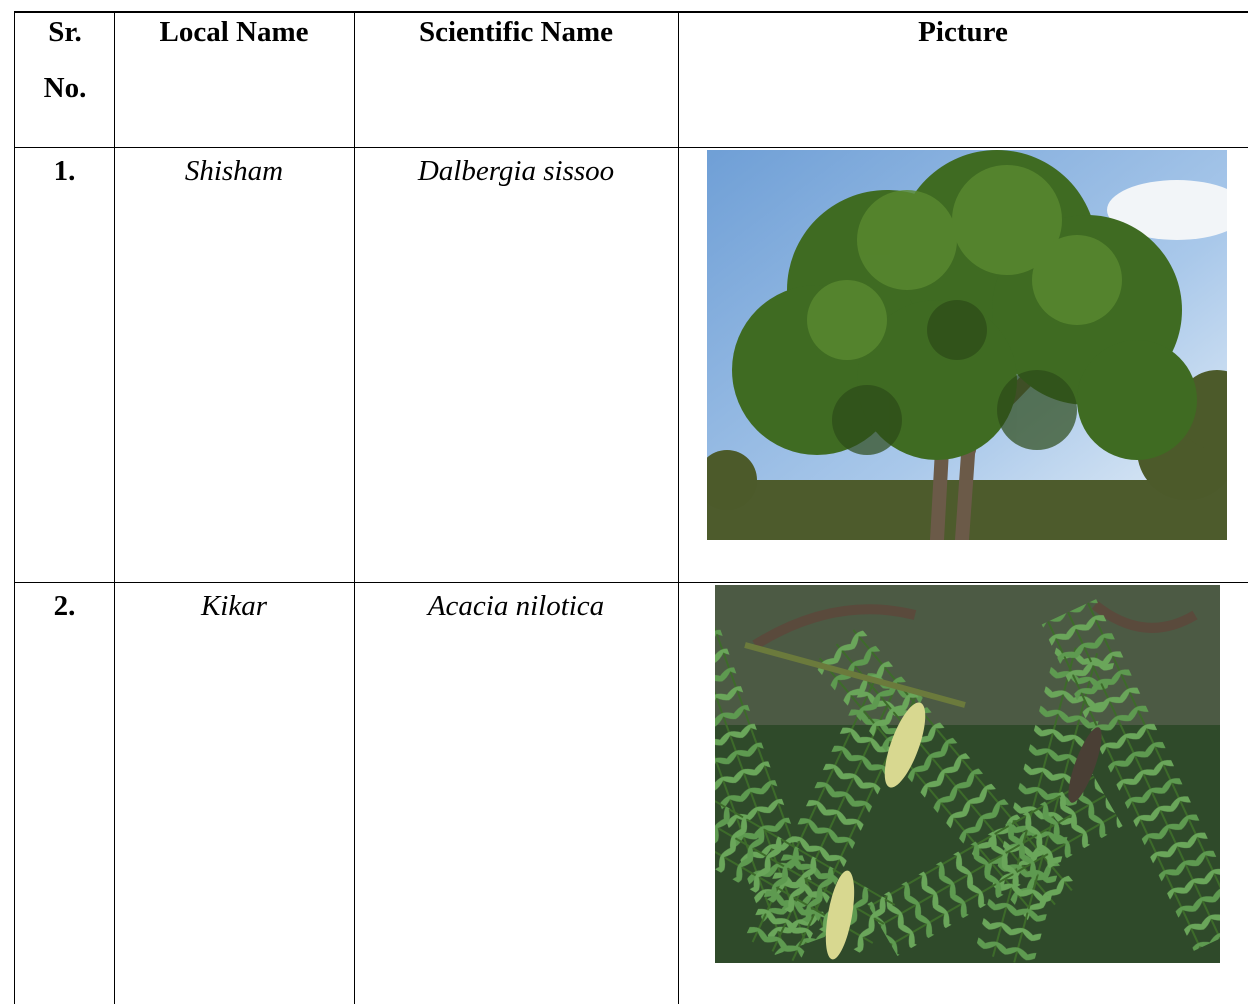 The width and height of the screenshot is (1248, 1004). What do you see at coordinates (516, 32) in the screenshot?
I see `header-cell: Scientific Name` at bounding box center [516, 32].